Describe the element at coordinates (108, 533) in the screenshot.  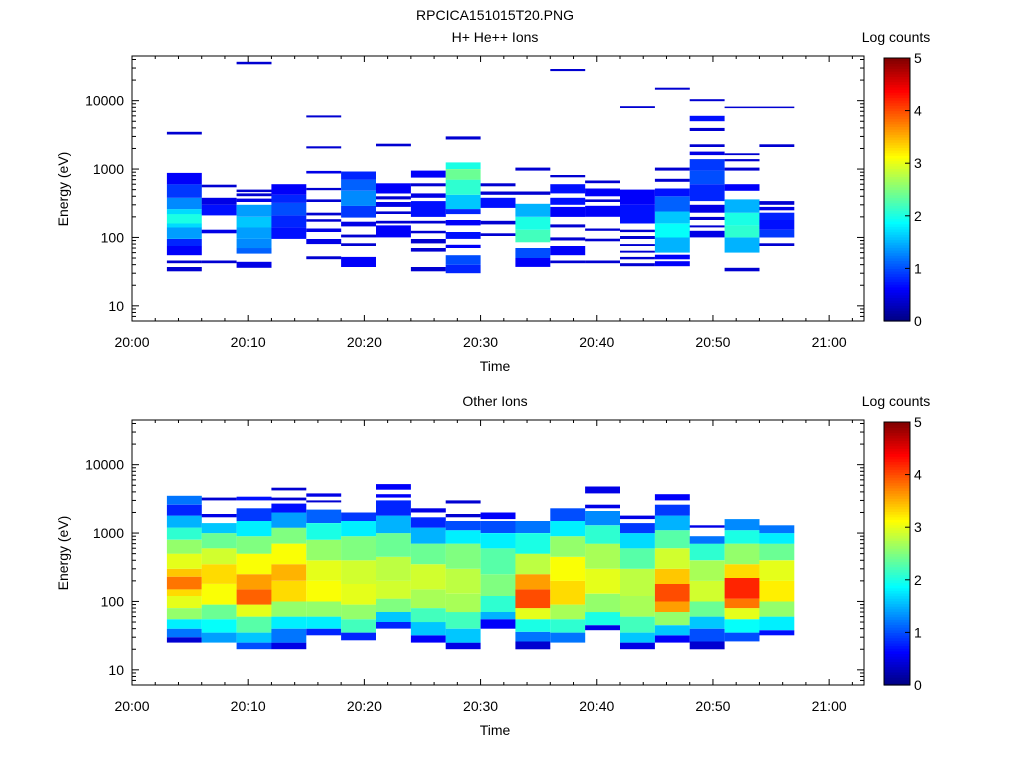
I see `y-tick-label: 1000` at that location.